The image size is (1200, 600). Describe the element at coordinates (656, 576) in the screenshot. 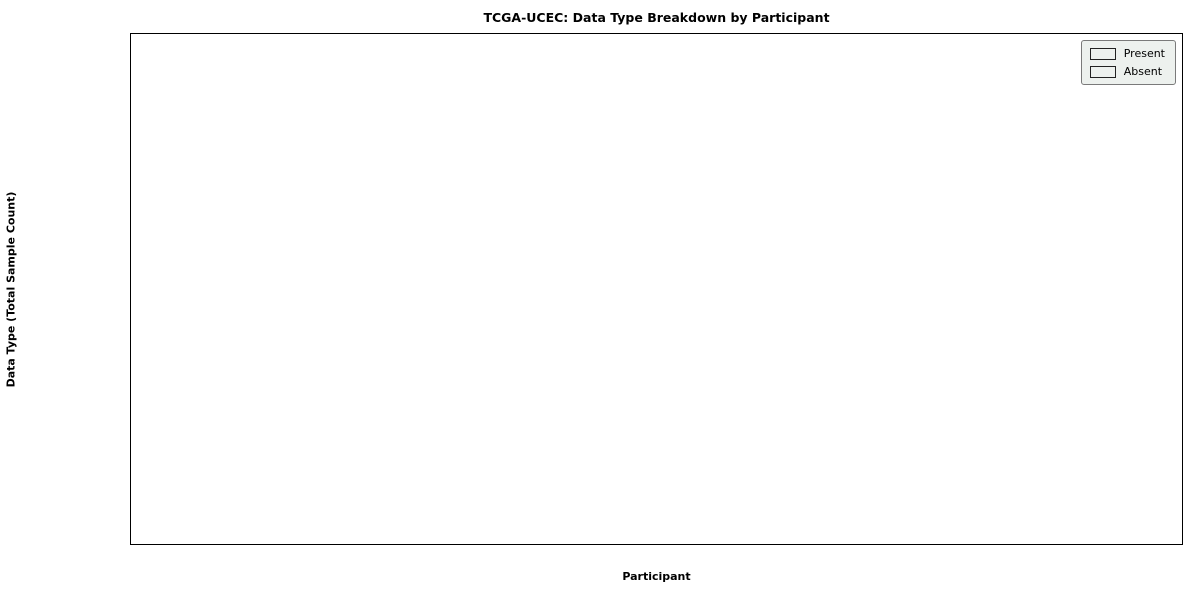

I see `x-axis-label: Participant` at that location.